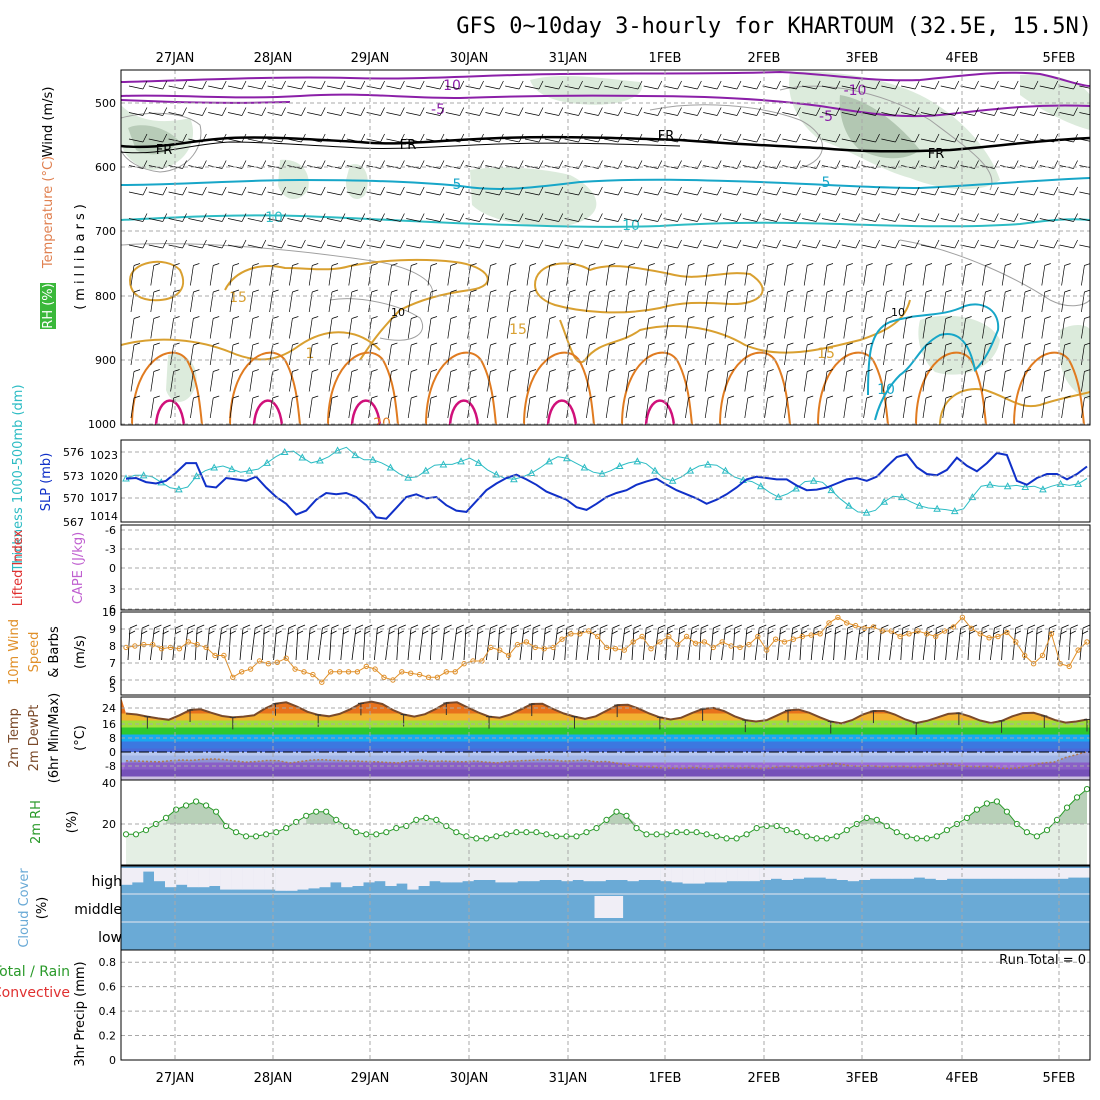 This screenshot has width=1100, height=1100. I want to click on contour-label: 15, so click(238, 298).